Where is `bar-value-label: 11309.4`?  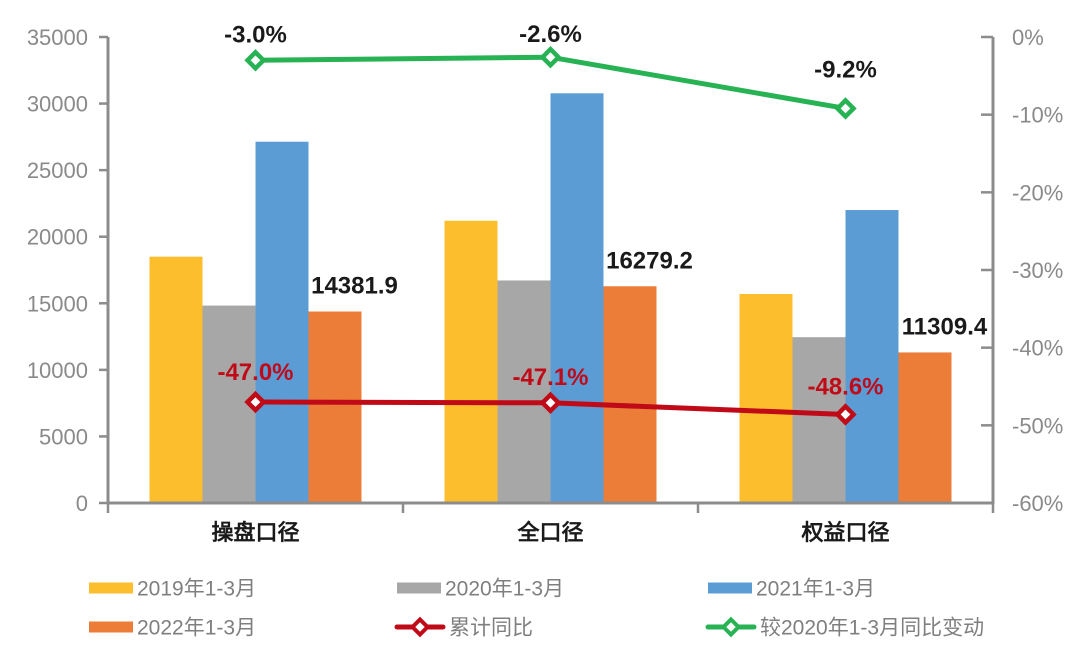
bar-value-label: 11309.4 is located at coordinates (945, 326).